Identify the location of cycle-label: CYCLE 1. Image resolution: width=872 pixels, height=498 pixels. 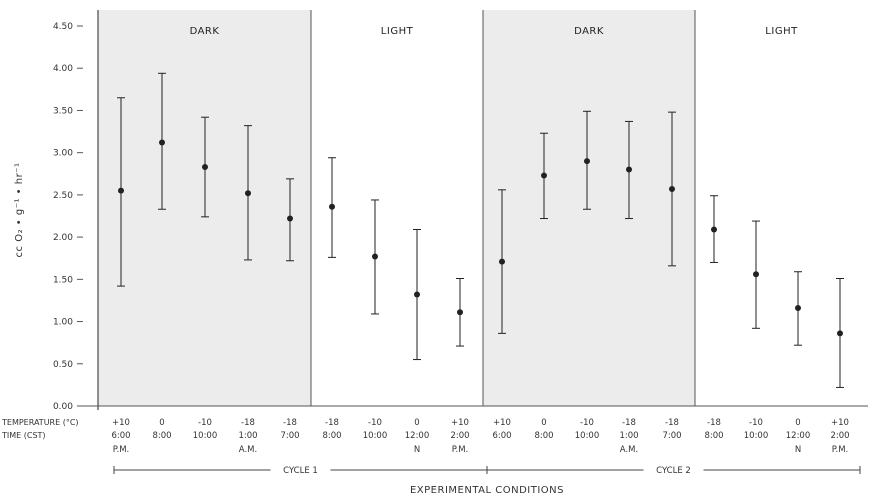
(300, 471).